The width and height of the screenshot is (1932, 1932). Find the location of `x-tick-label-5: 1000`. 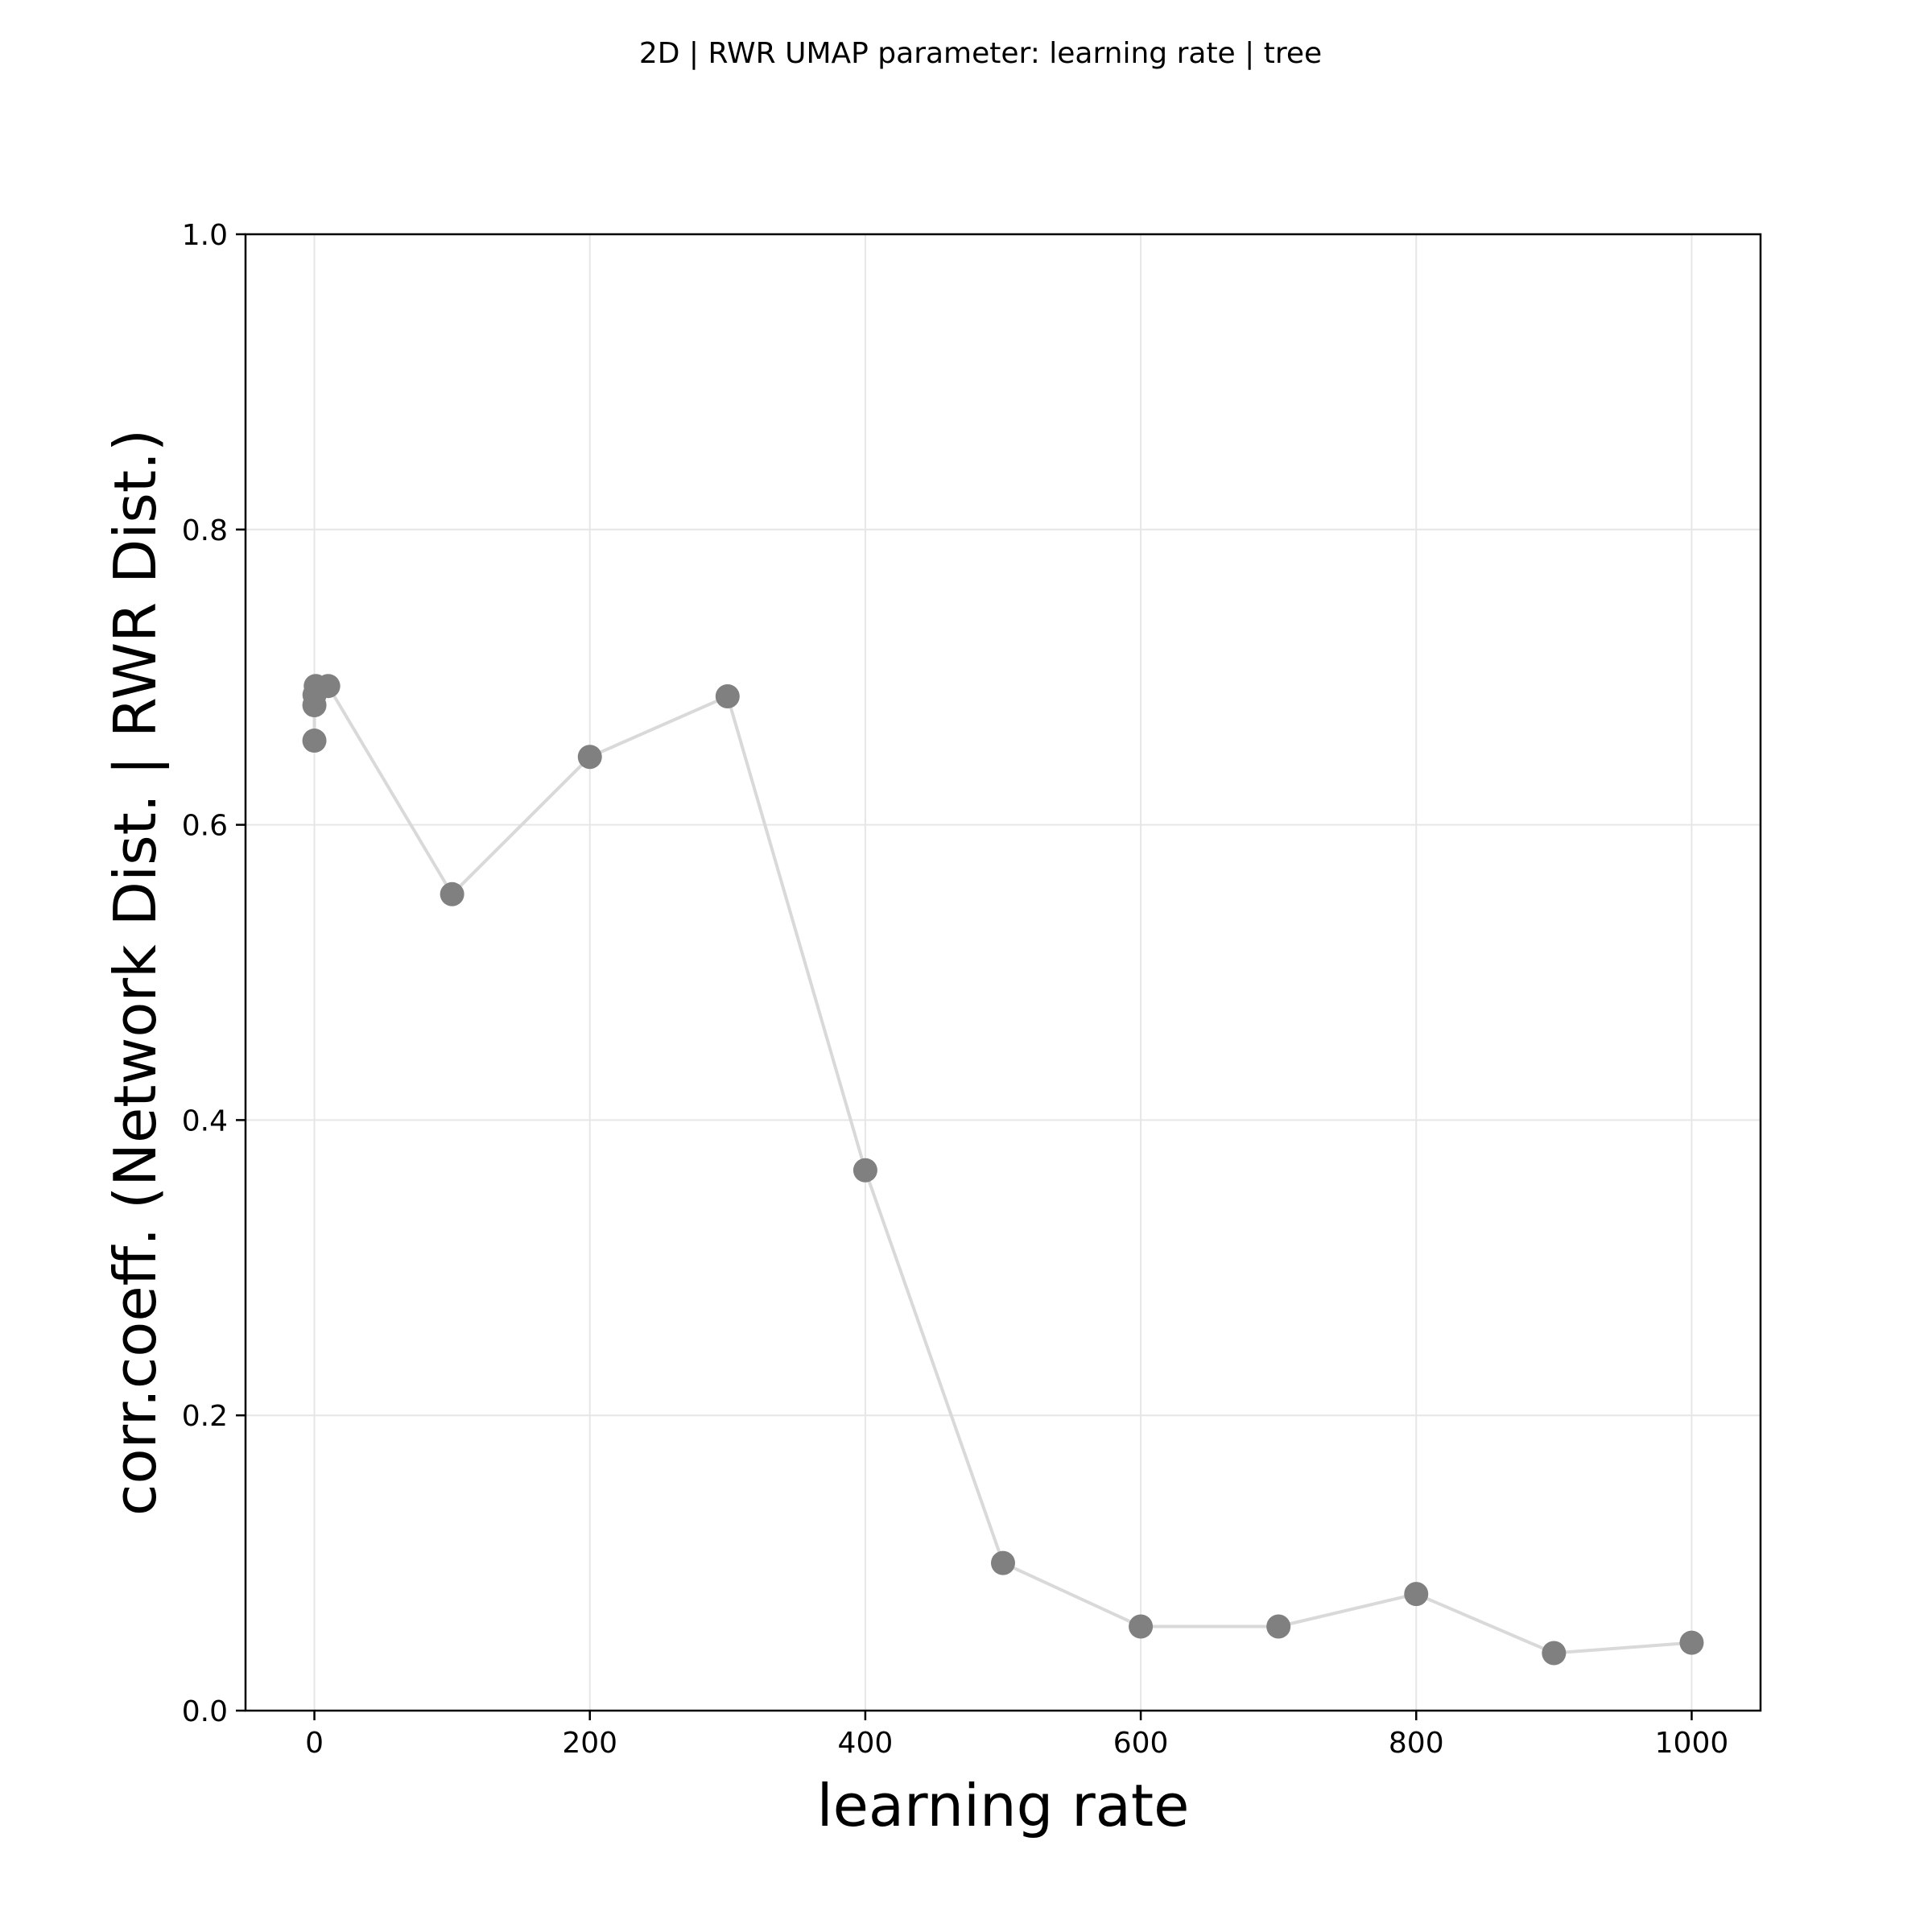

x-tick-label-5: 1000 is located at coordinates (1692, 1743).